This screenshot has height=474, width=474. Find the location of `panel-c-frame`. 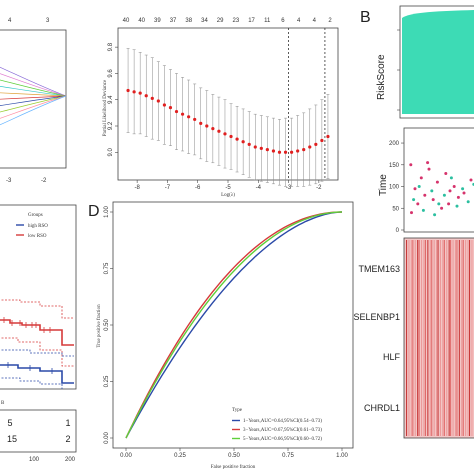

panel-c-frame is located at coordinates (38, 297).